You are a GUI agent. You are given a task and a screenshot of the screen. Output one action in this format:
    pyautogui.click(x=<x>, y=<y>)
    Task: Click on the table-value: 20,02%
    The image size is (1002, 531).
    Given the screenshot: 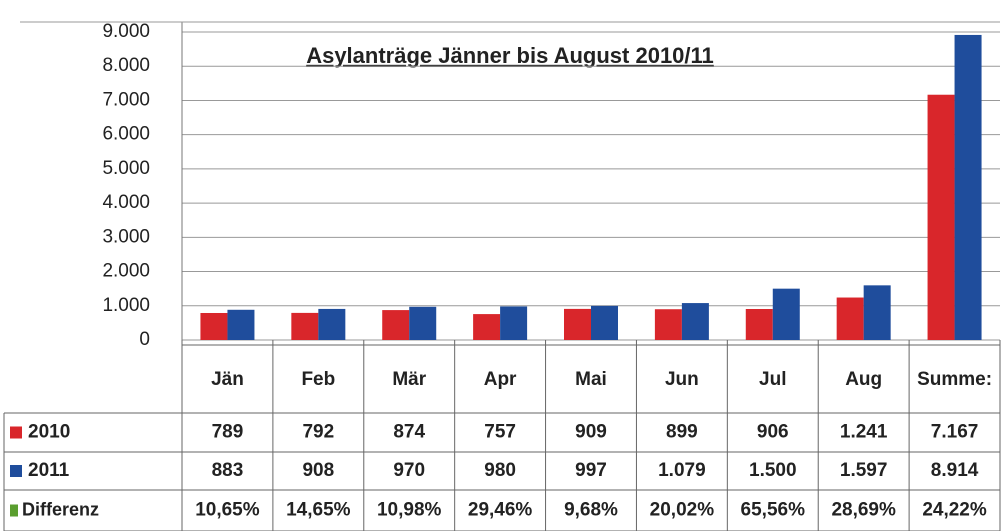 What is the action you would take?
    pyautogui.click(x=682, y=510)
    